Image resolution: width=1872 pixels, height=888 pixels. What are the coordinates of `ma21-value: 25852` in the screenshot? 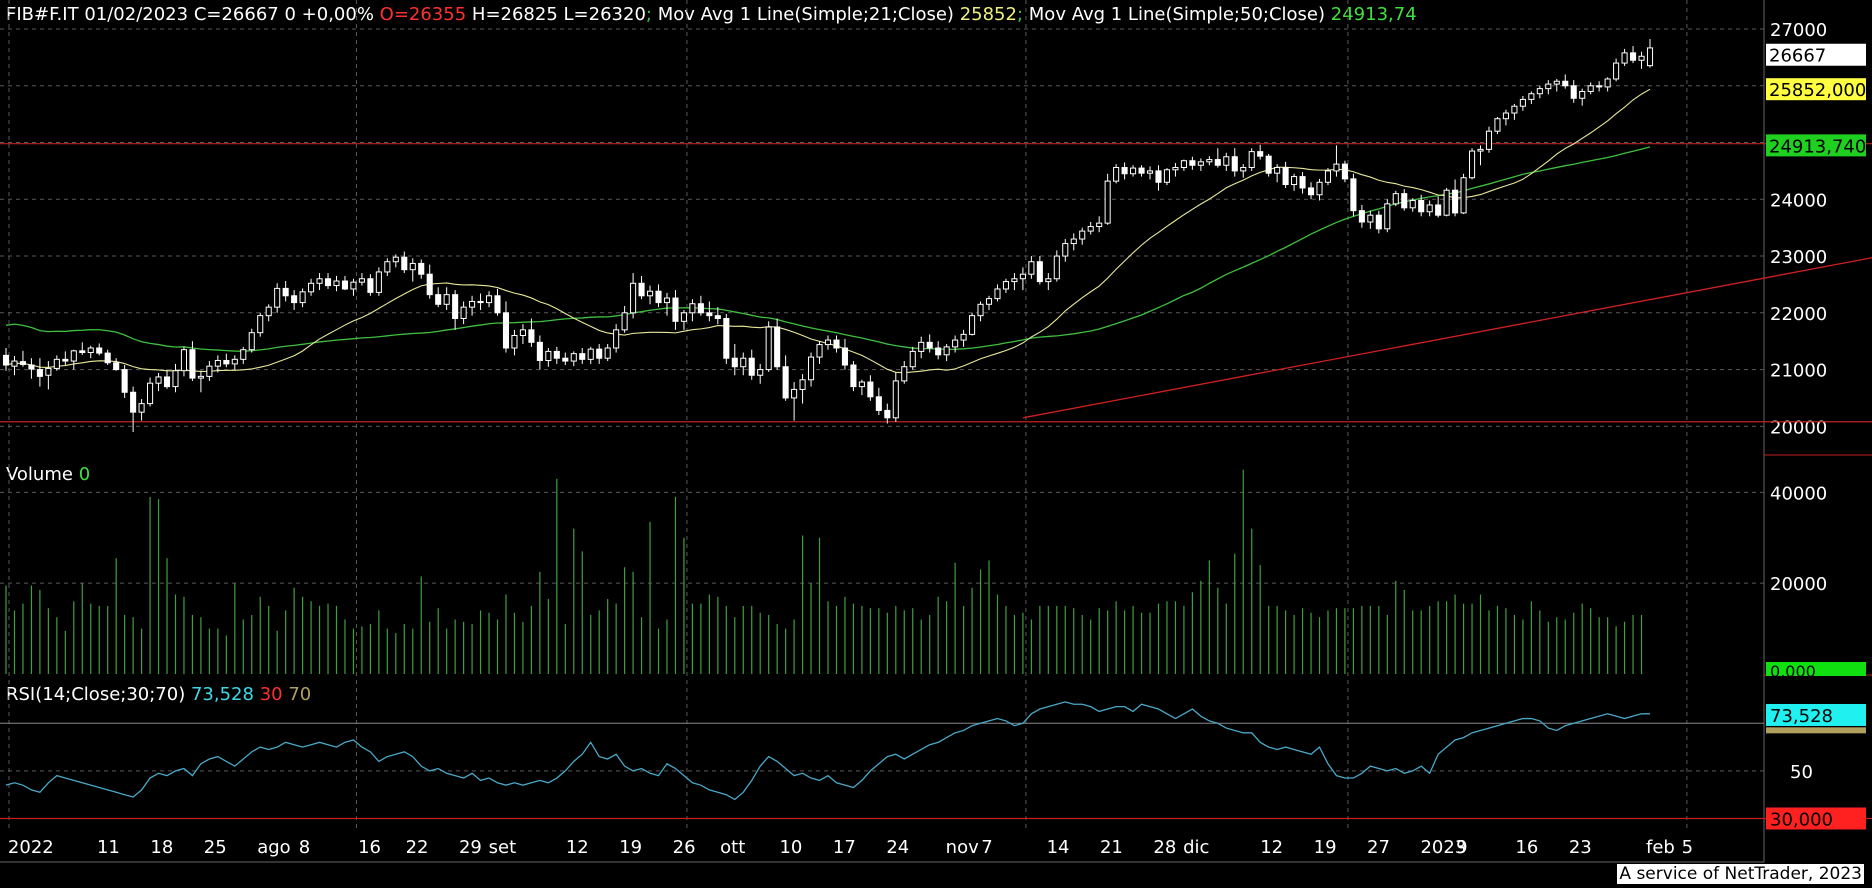 It's located at (988, 14).